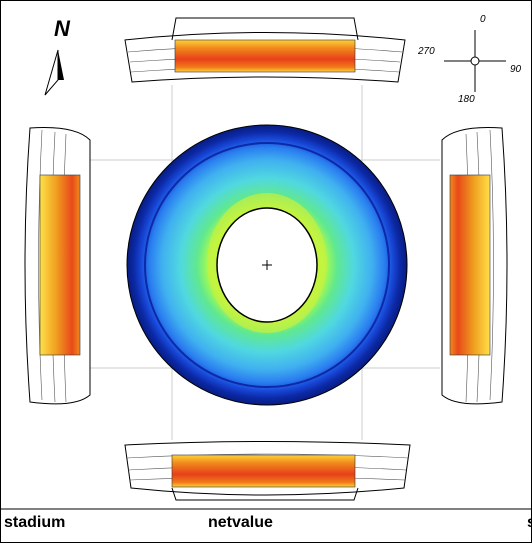  Describe the element at coordinates (265, 50) in the screenshot. I see `stand-north` at that location.